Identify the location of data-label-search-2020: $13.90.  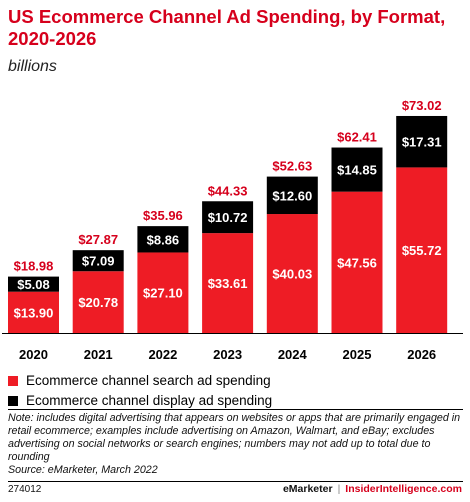
(34, 312).